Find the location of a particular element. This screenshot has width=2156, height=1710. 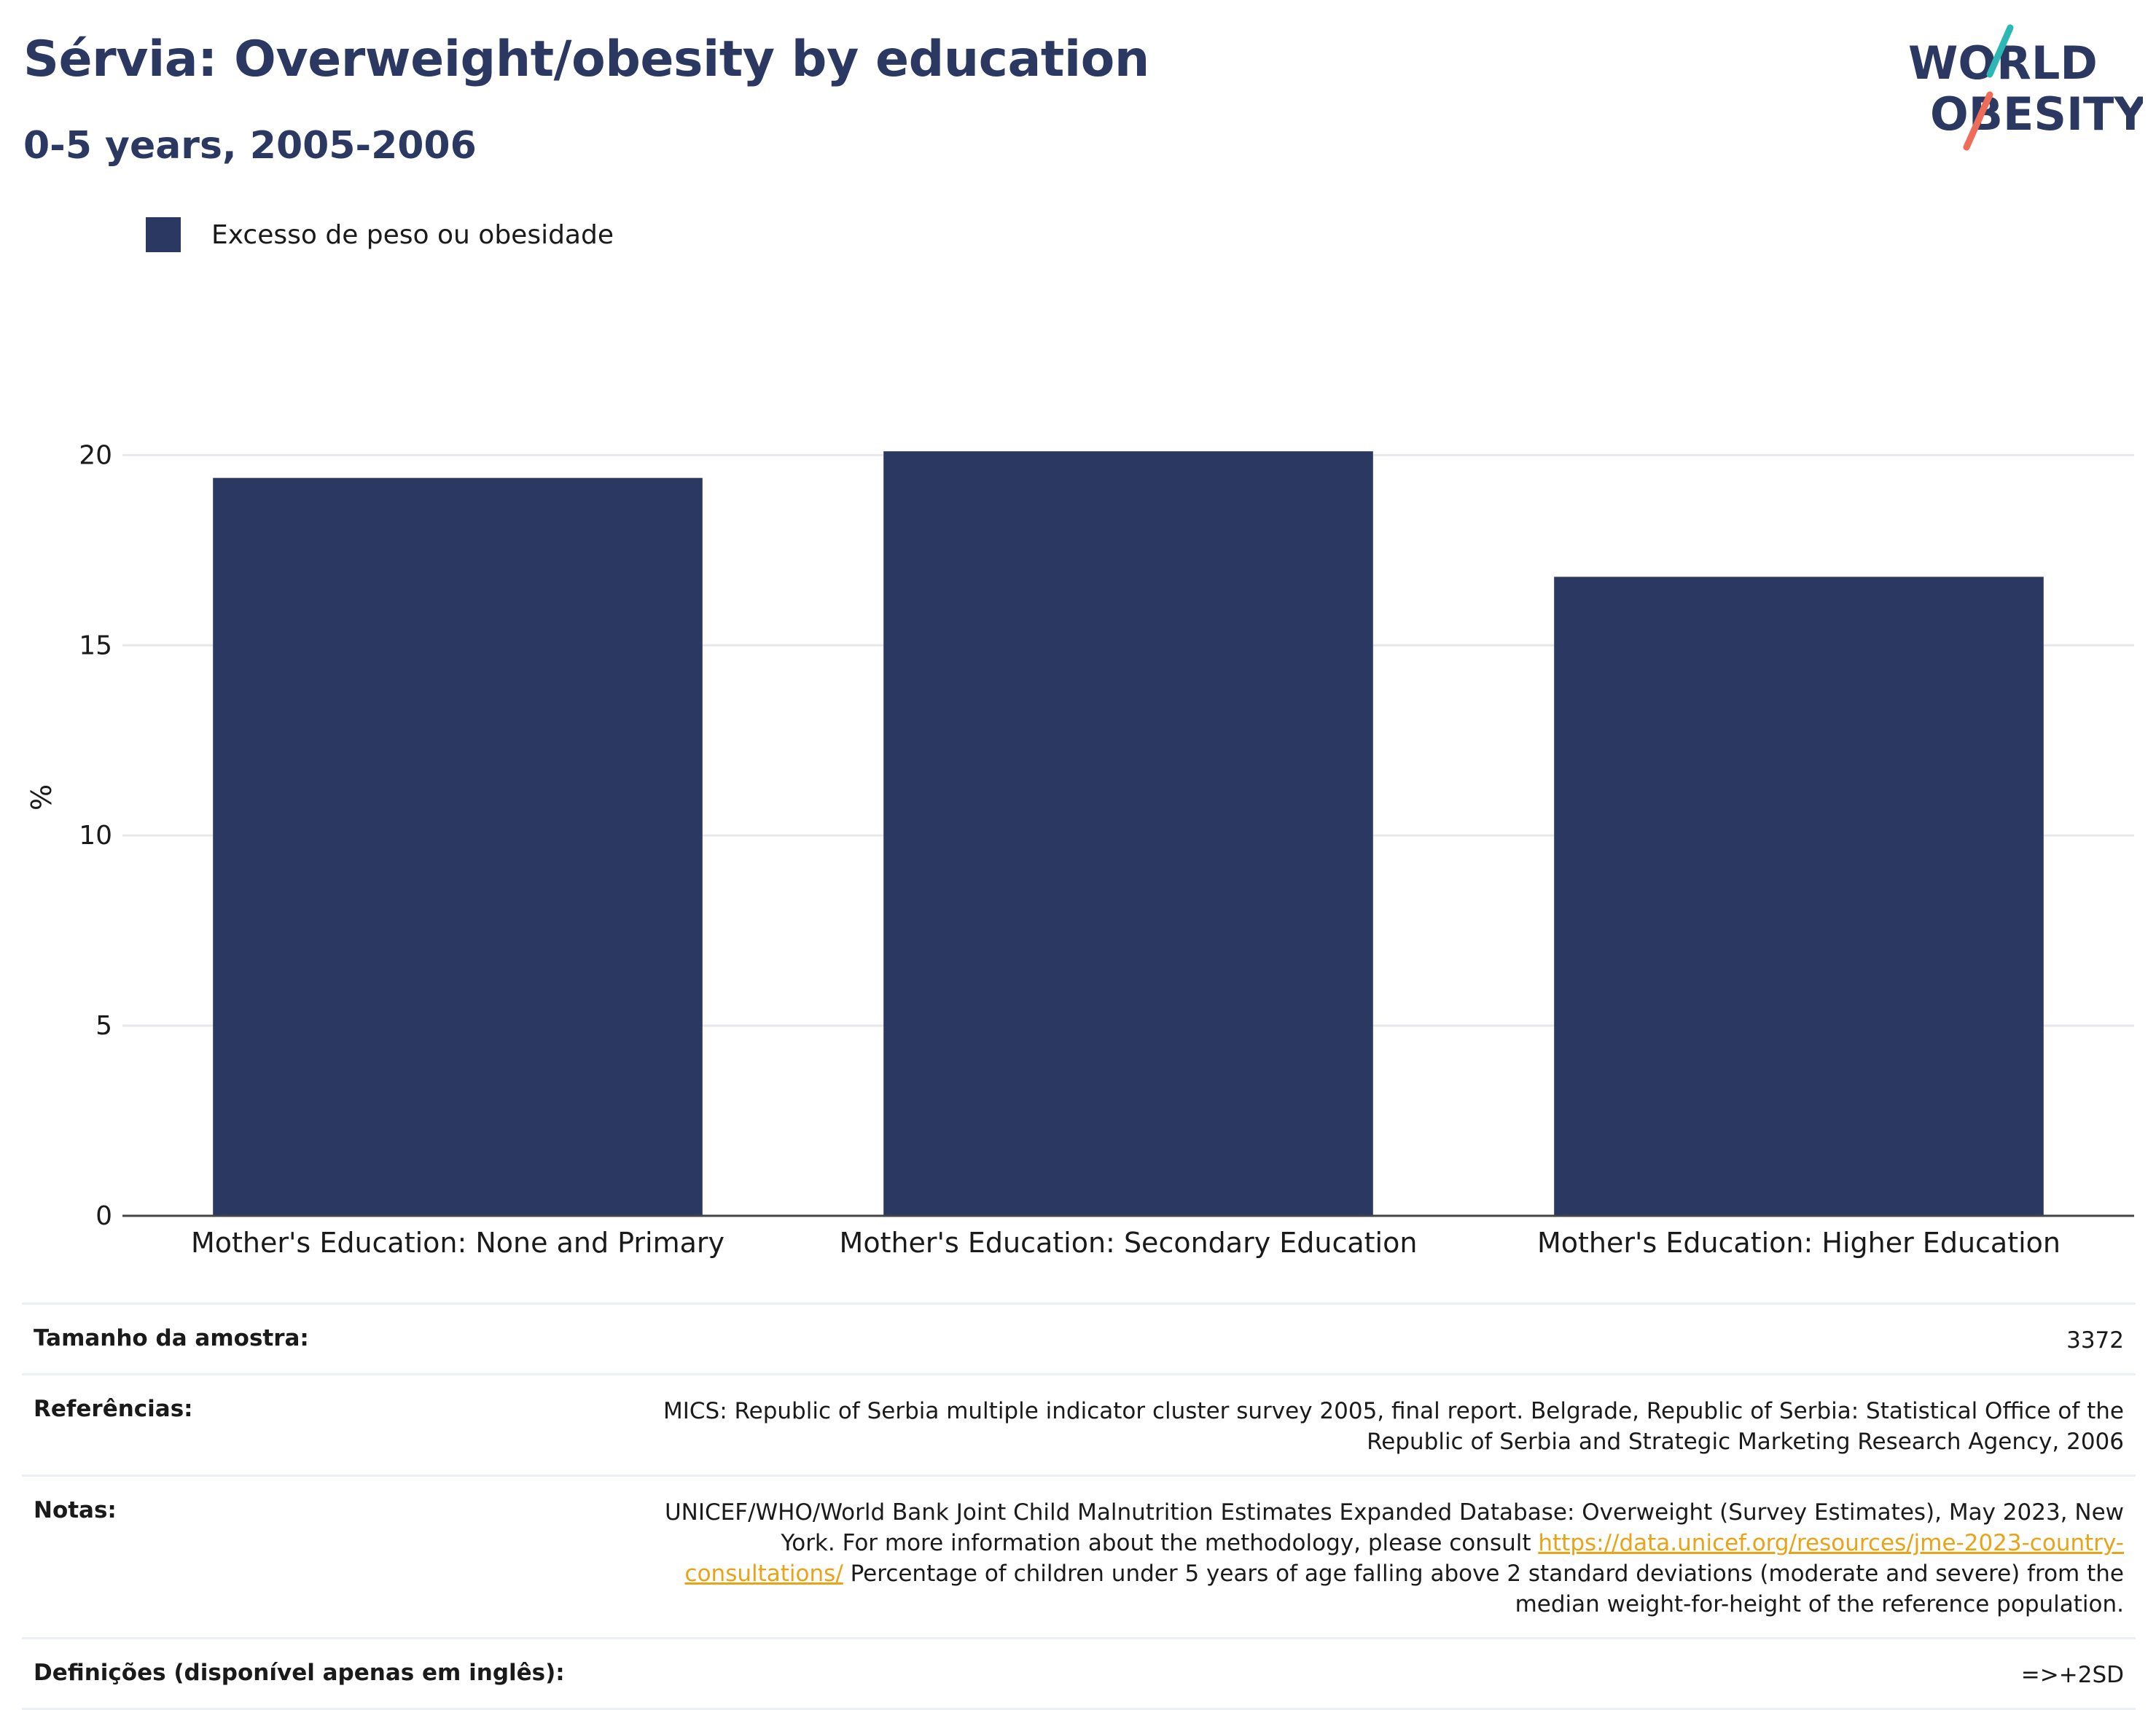

logo-slash-coral is located at coordinates (1978, 121).